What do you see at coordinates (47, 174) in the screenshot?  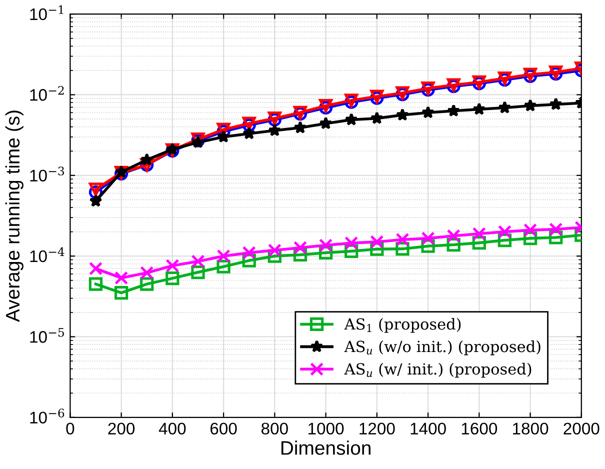 I see `y-tick-label: 10$^{−3}$` at bounding box center [47, 174].